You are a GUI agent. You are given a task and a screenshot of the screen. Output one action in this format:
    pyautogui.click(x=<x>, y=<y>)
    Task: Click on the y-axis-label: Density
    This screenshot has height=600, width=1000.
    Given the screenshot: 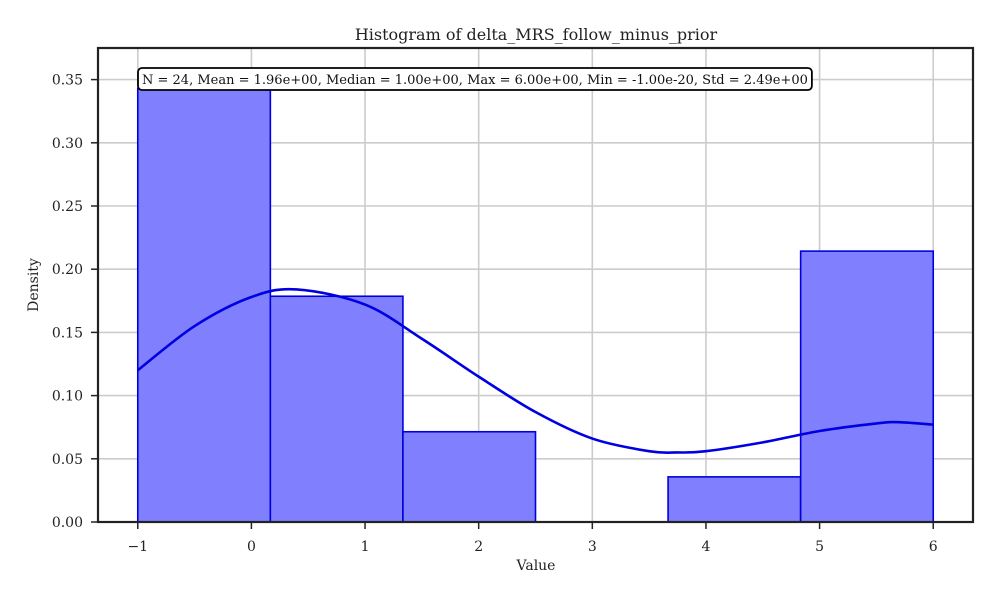 What is the action you would take?
    pyautogui.click(x=34, y=285)
    